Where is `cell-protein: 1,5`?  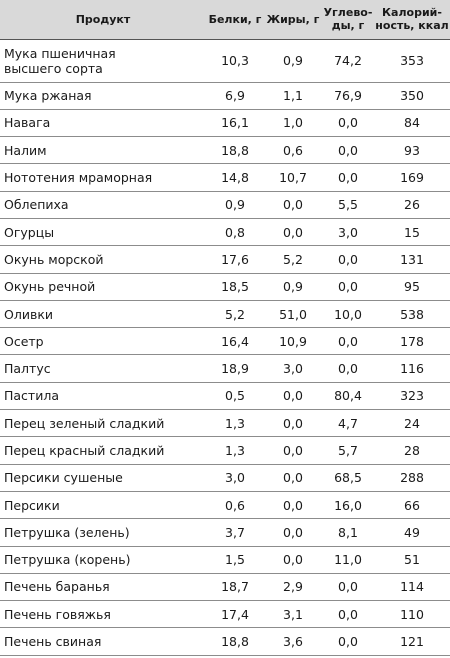 cell-protein: 1,5 is located at coordinates (235, 559).